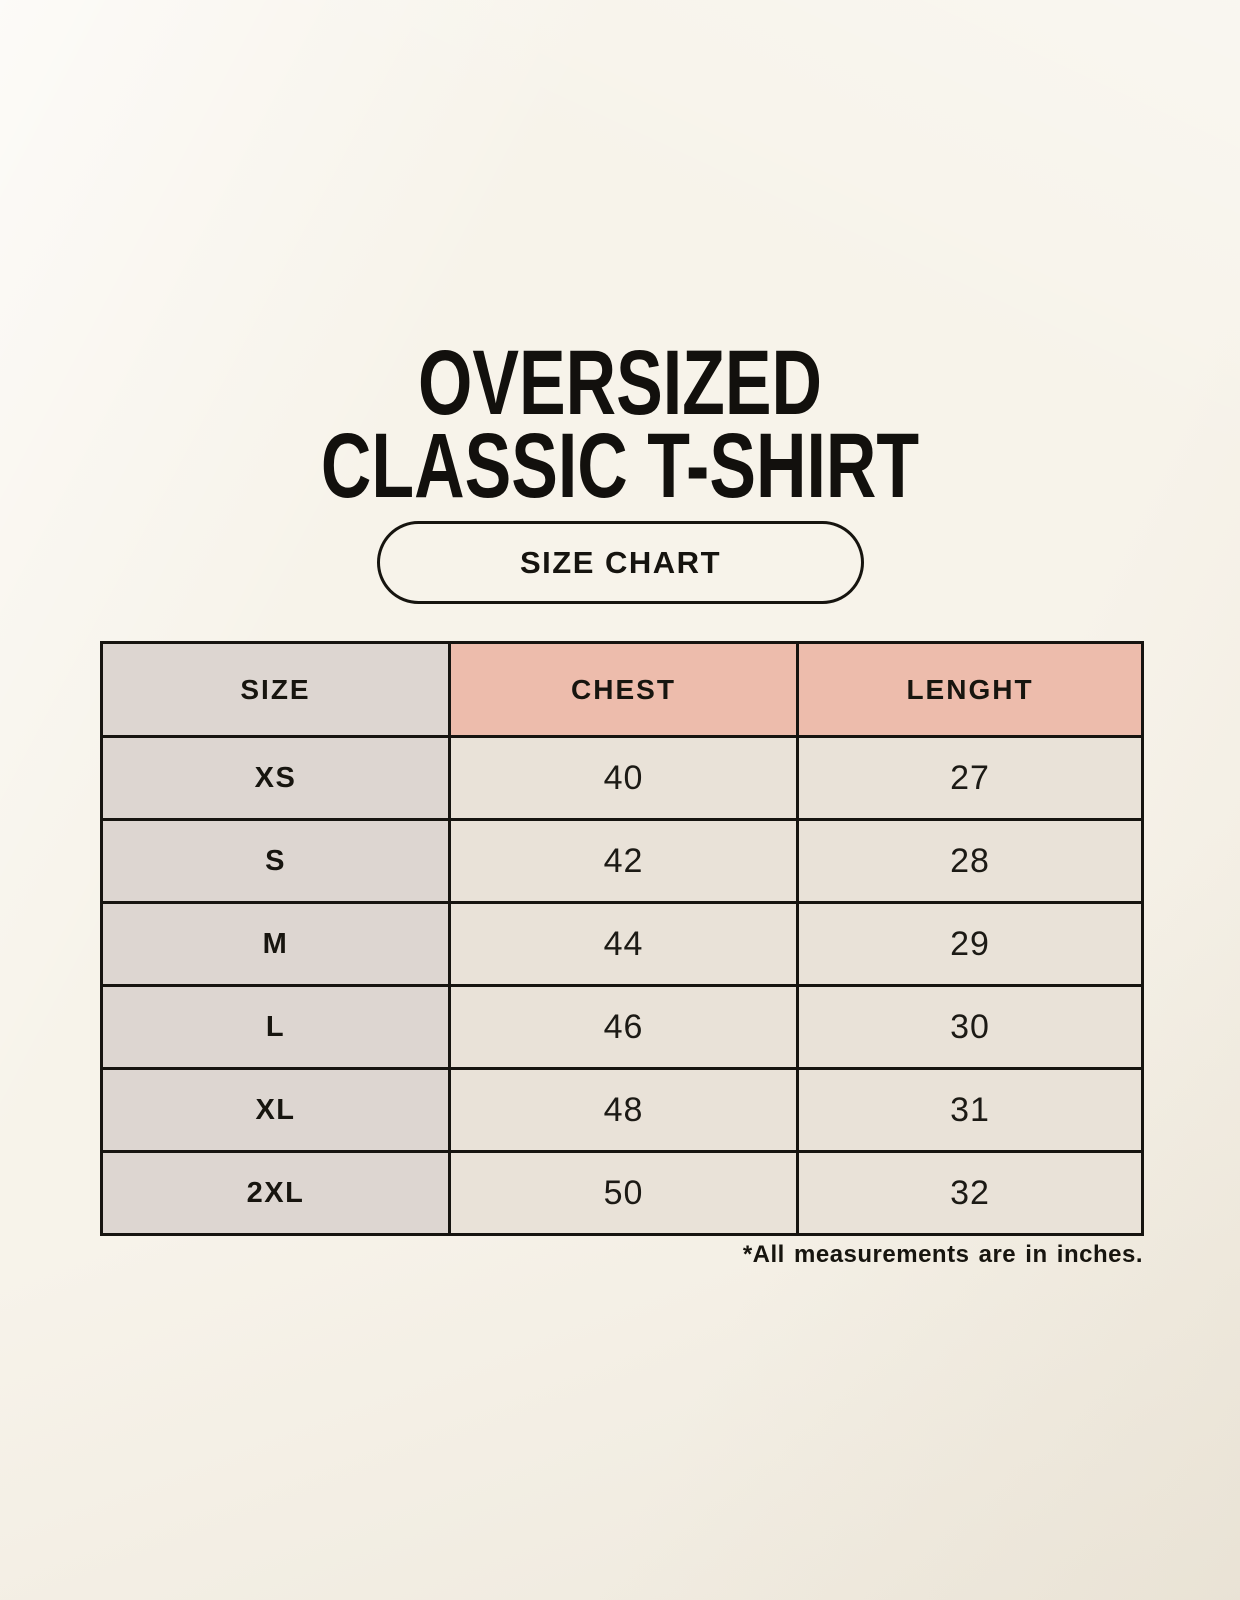  I want to click on chest-value-cell: 42, so click(623, 861).